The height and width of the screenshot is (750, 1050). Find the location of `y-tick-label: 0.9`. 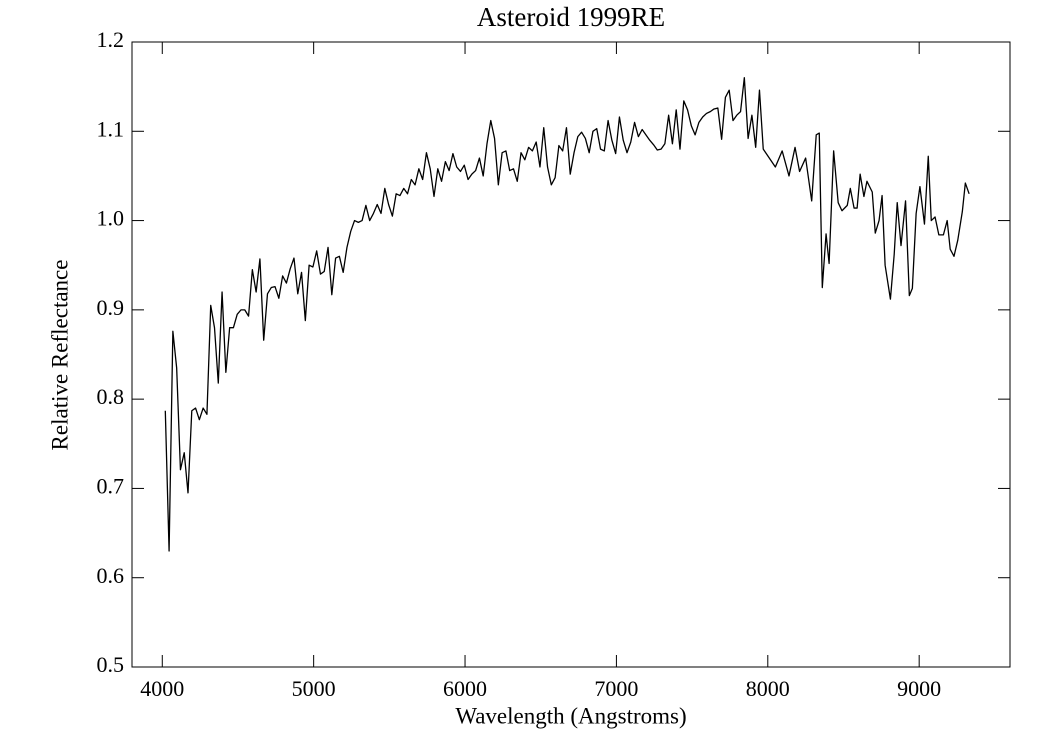

y-tick-label: 0.9 is located at coordinates (111, 307).